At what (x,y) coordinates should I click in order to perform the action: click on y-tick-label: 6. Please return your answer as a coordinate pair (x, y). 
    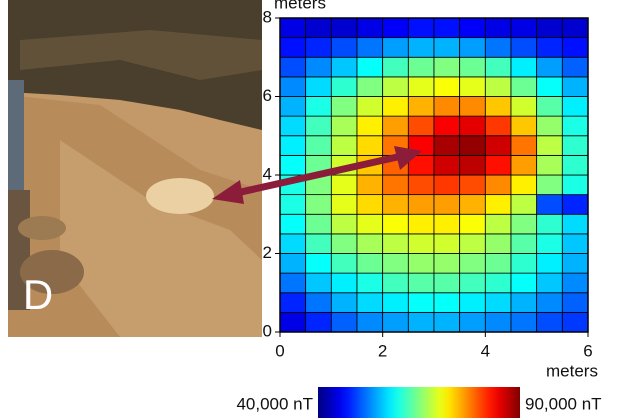
    Looking at the image, I should click on (267, 95).